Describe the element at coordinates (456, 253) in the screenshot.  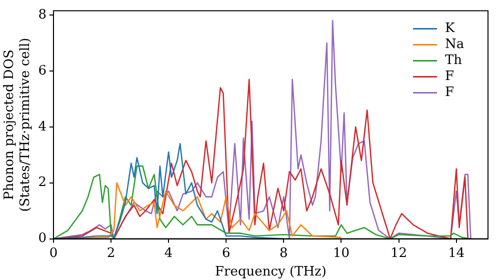
I see `x-tick-label: 14` at that location.